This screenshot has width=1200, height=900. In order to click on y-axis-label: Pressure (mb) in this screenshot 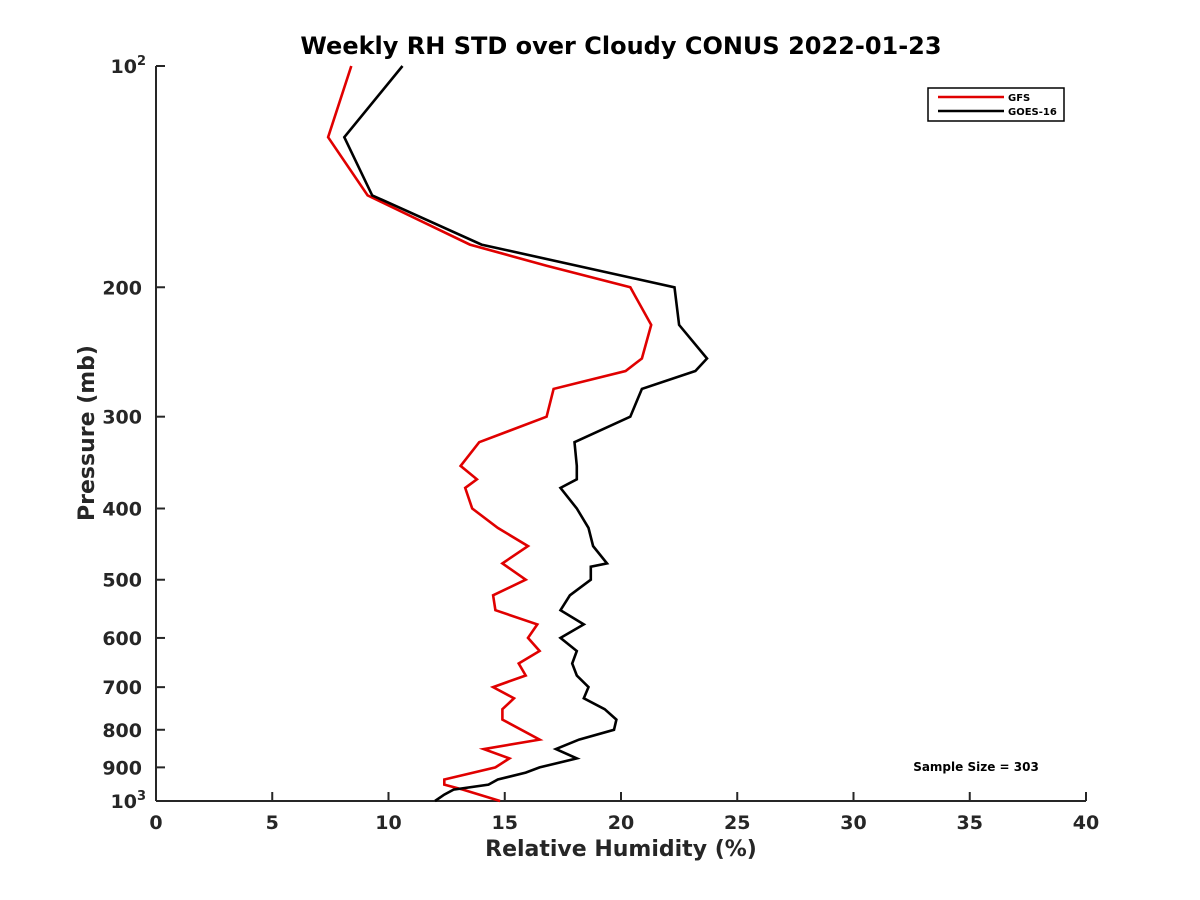, I will do `click(87, 433)`.